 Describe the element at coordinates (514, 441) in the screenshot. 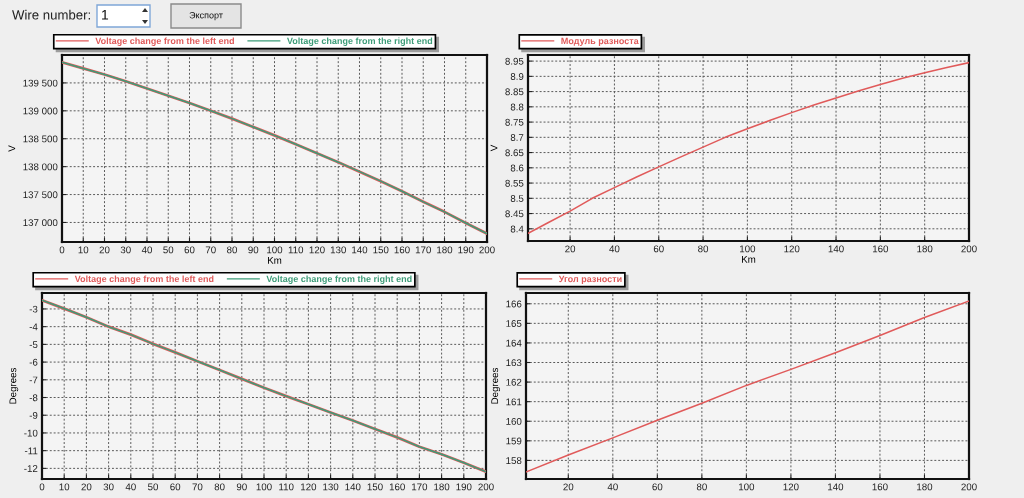

I see `y-tick-label: 159` at that location.